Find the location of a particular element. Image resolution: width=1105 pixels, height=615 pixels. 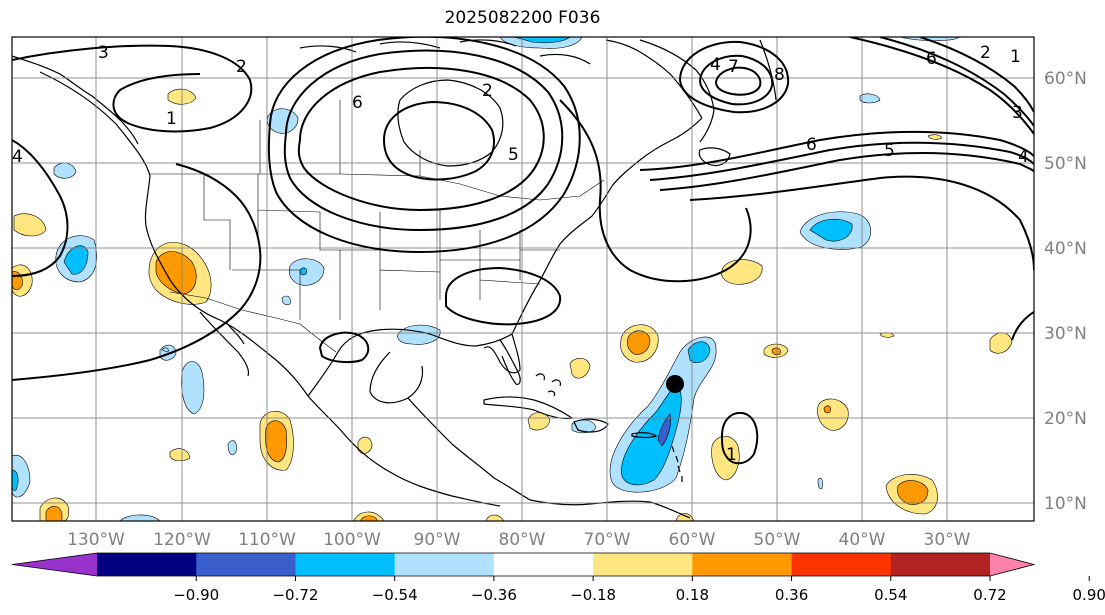

coast-greenland is located at coordinates (708, 91).